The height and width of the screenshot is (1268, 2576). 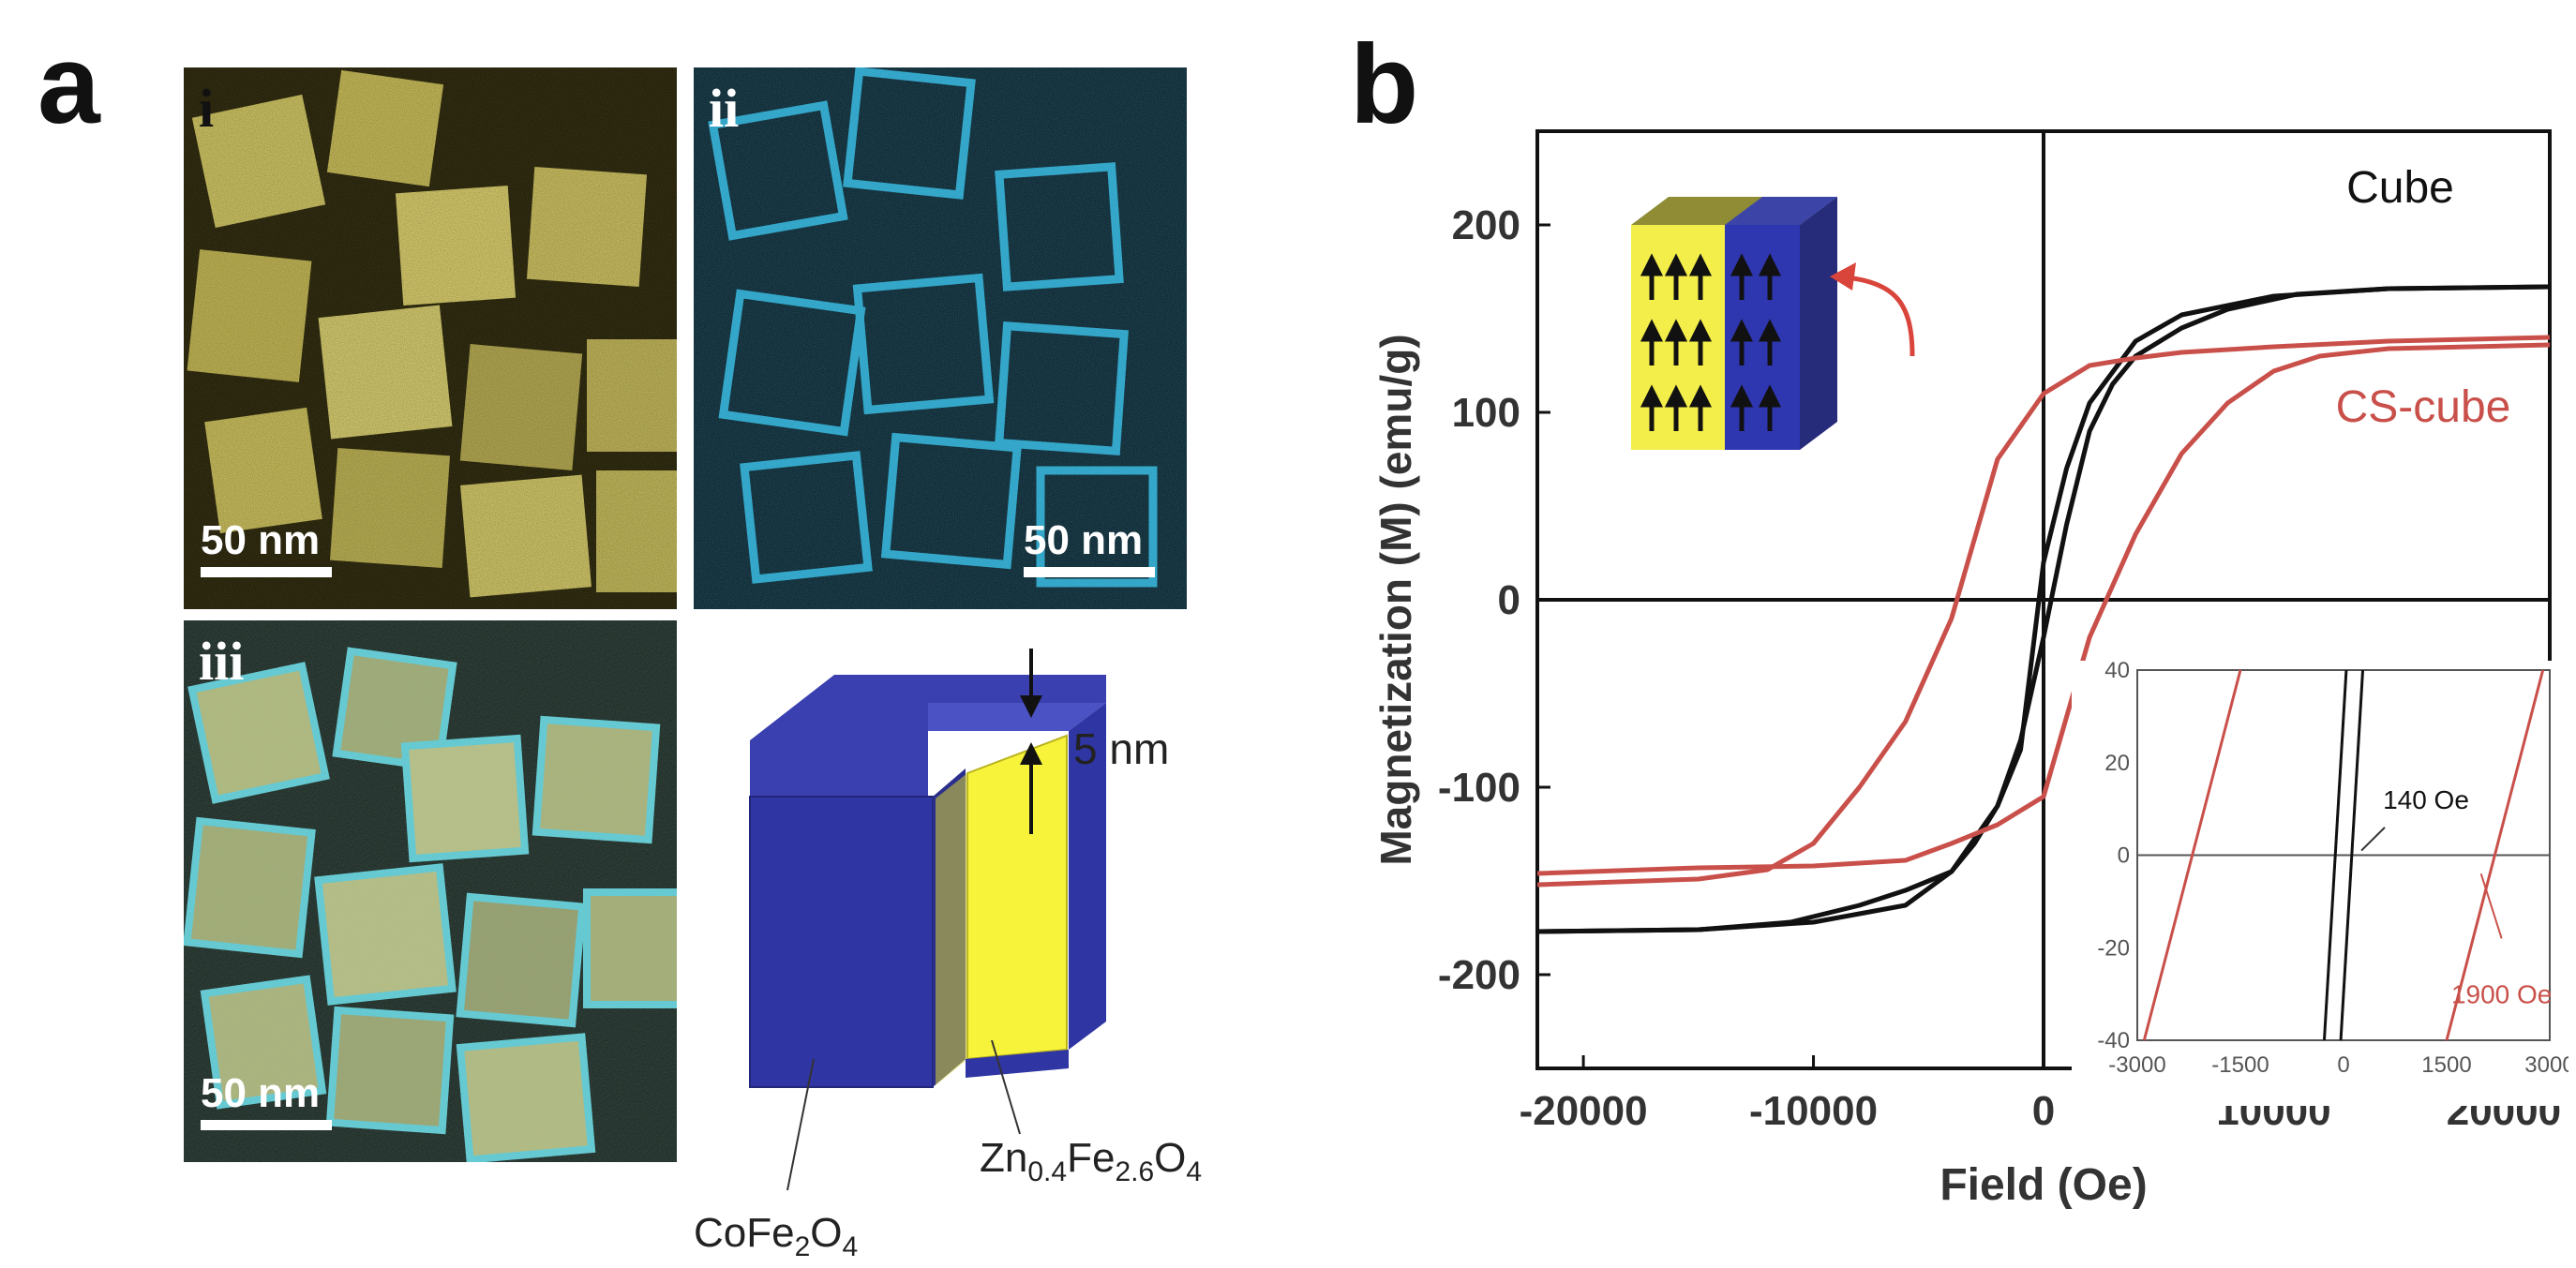 What do you see at coordinates (68, 84) in the screenshot?
I see `panel-a-label: a` at bounding box center [68, 84].